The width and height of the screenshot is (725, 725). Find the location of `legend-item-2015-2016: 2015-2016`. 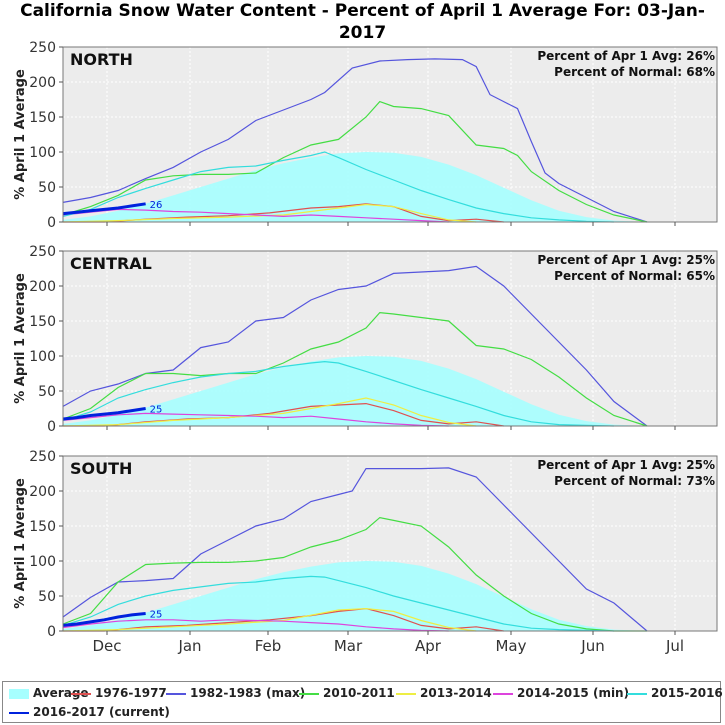

legend-item-2015-2016: 2015-2016 is located at coordinates (675, 693).